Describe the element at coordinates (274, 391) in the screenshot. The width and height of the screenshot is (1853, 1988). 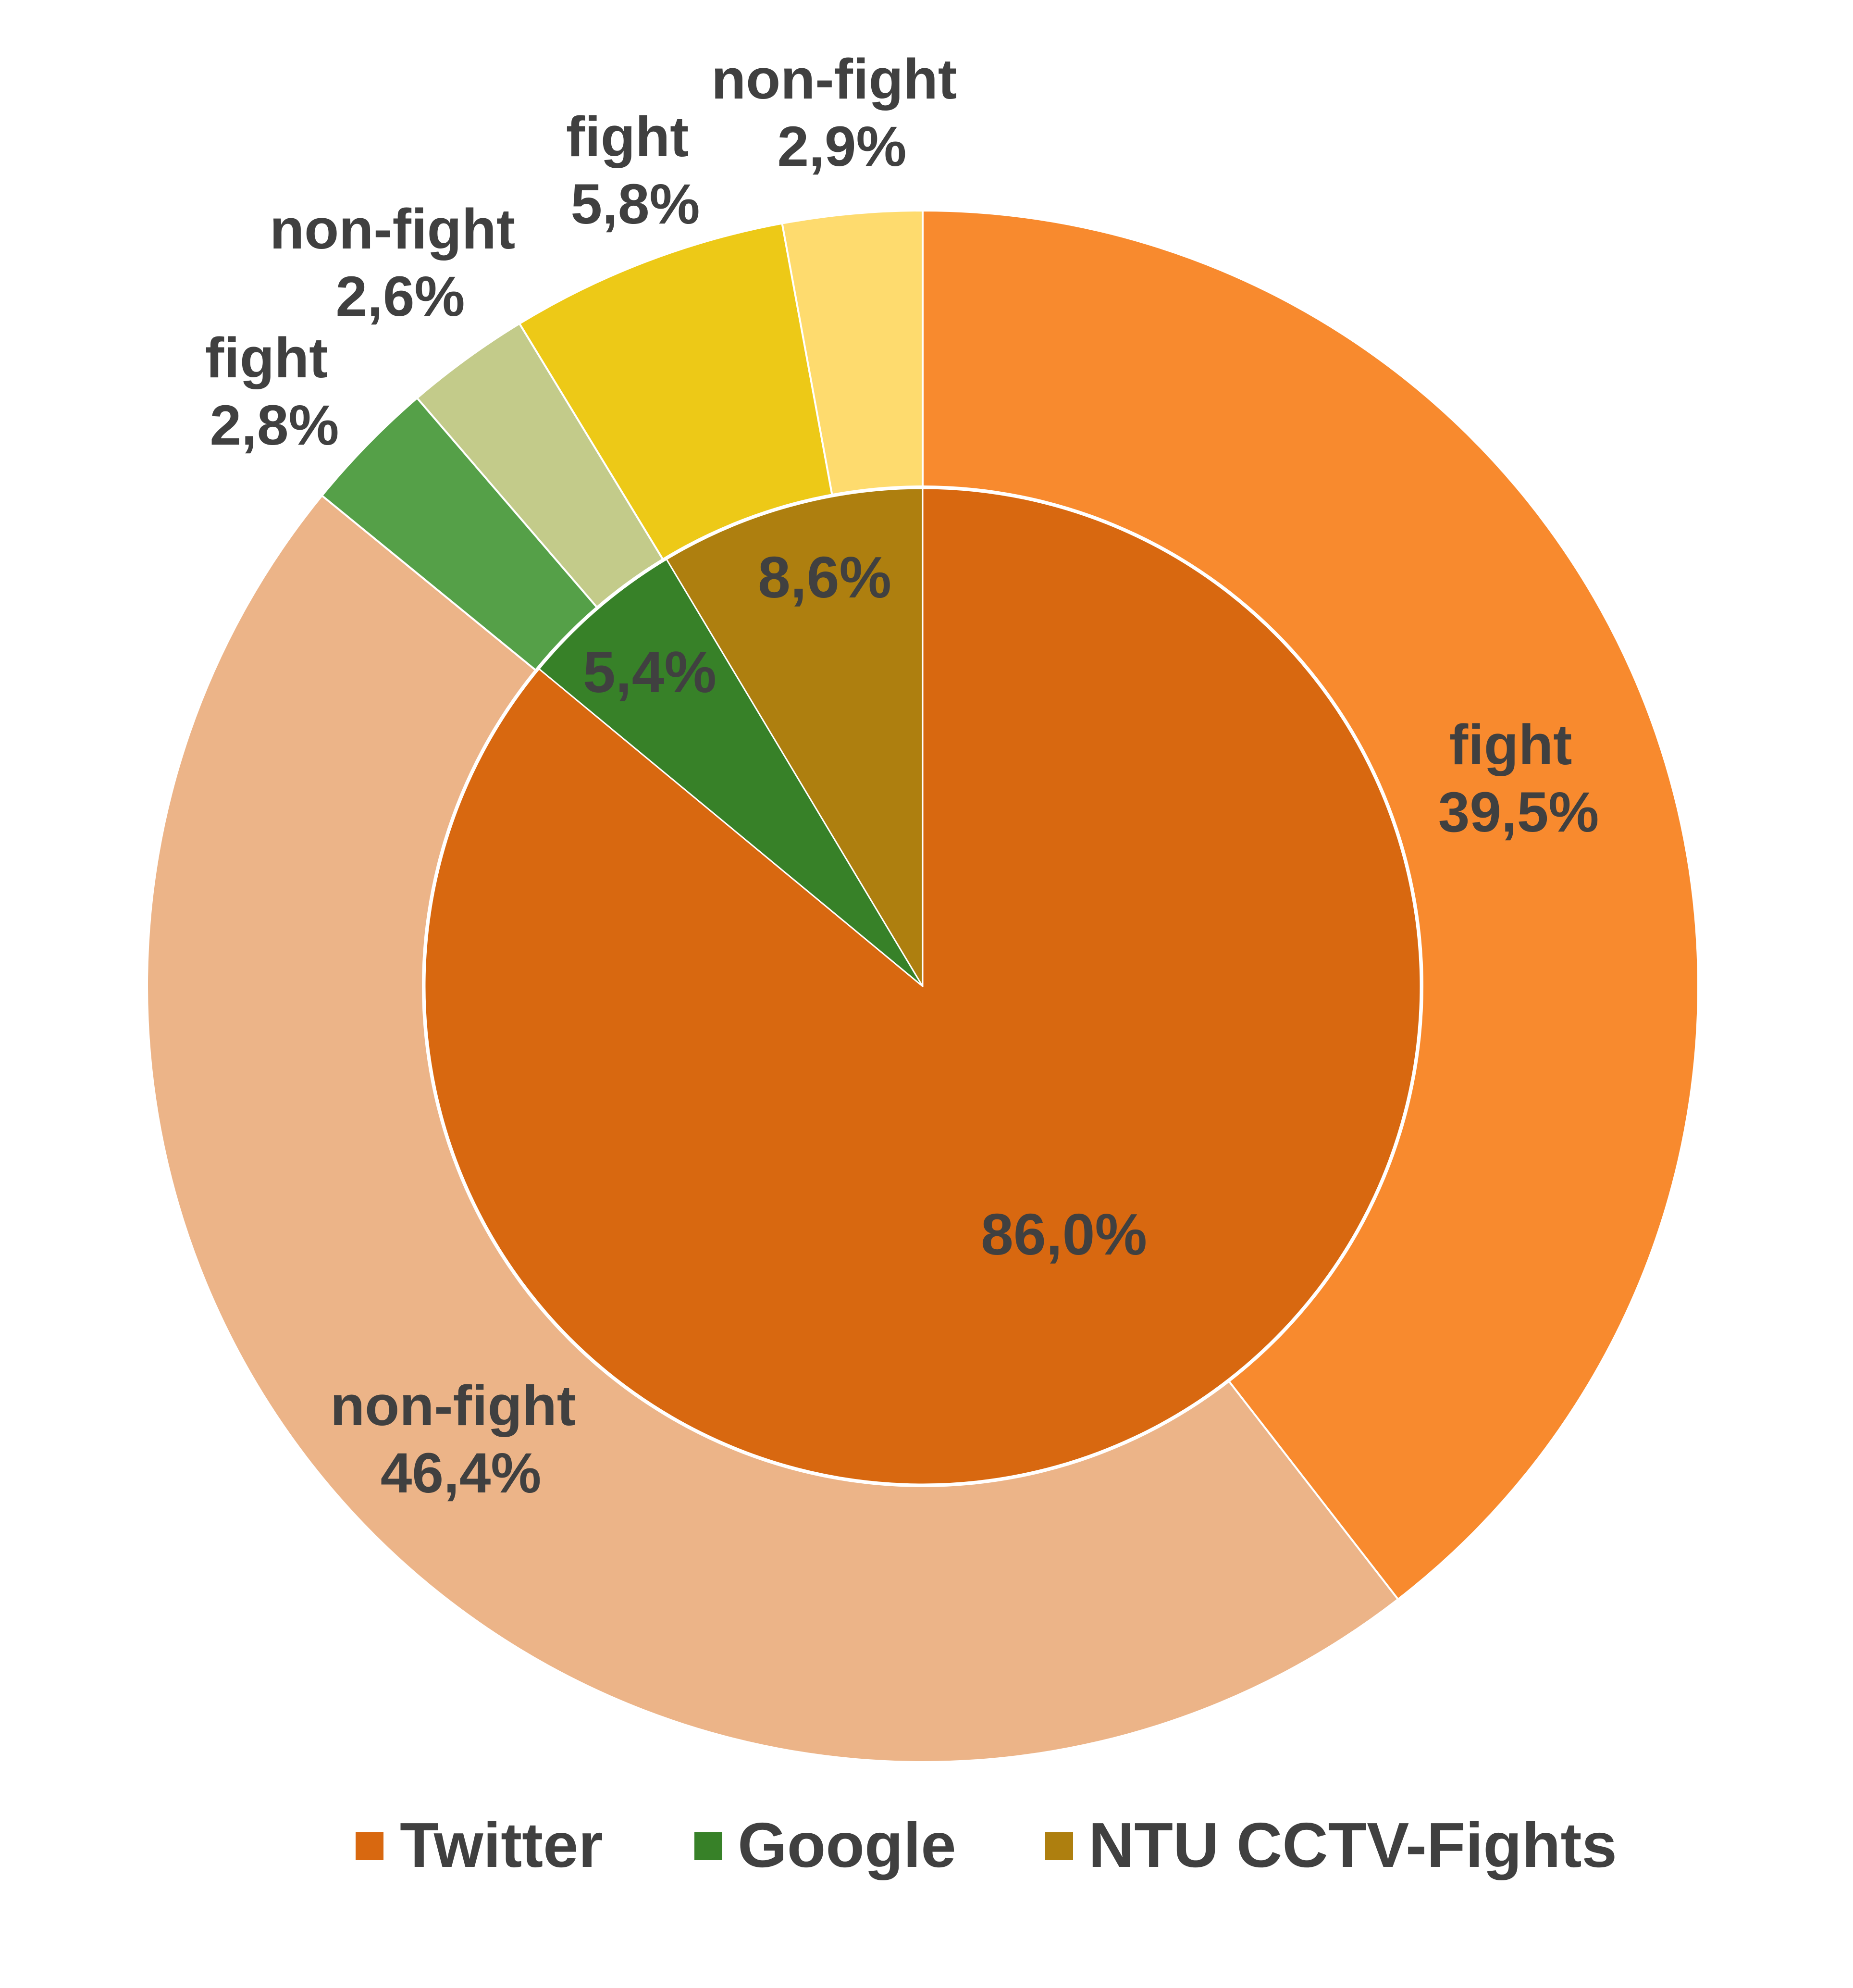
I see `label-google-fight: fight 2,8%` at that location.